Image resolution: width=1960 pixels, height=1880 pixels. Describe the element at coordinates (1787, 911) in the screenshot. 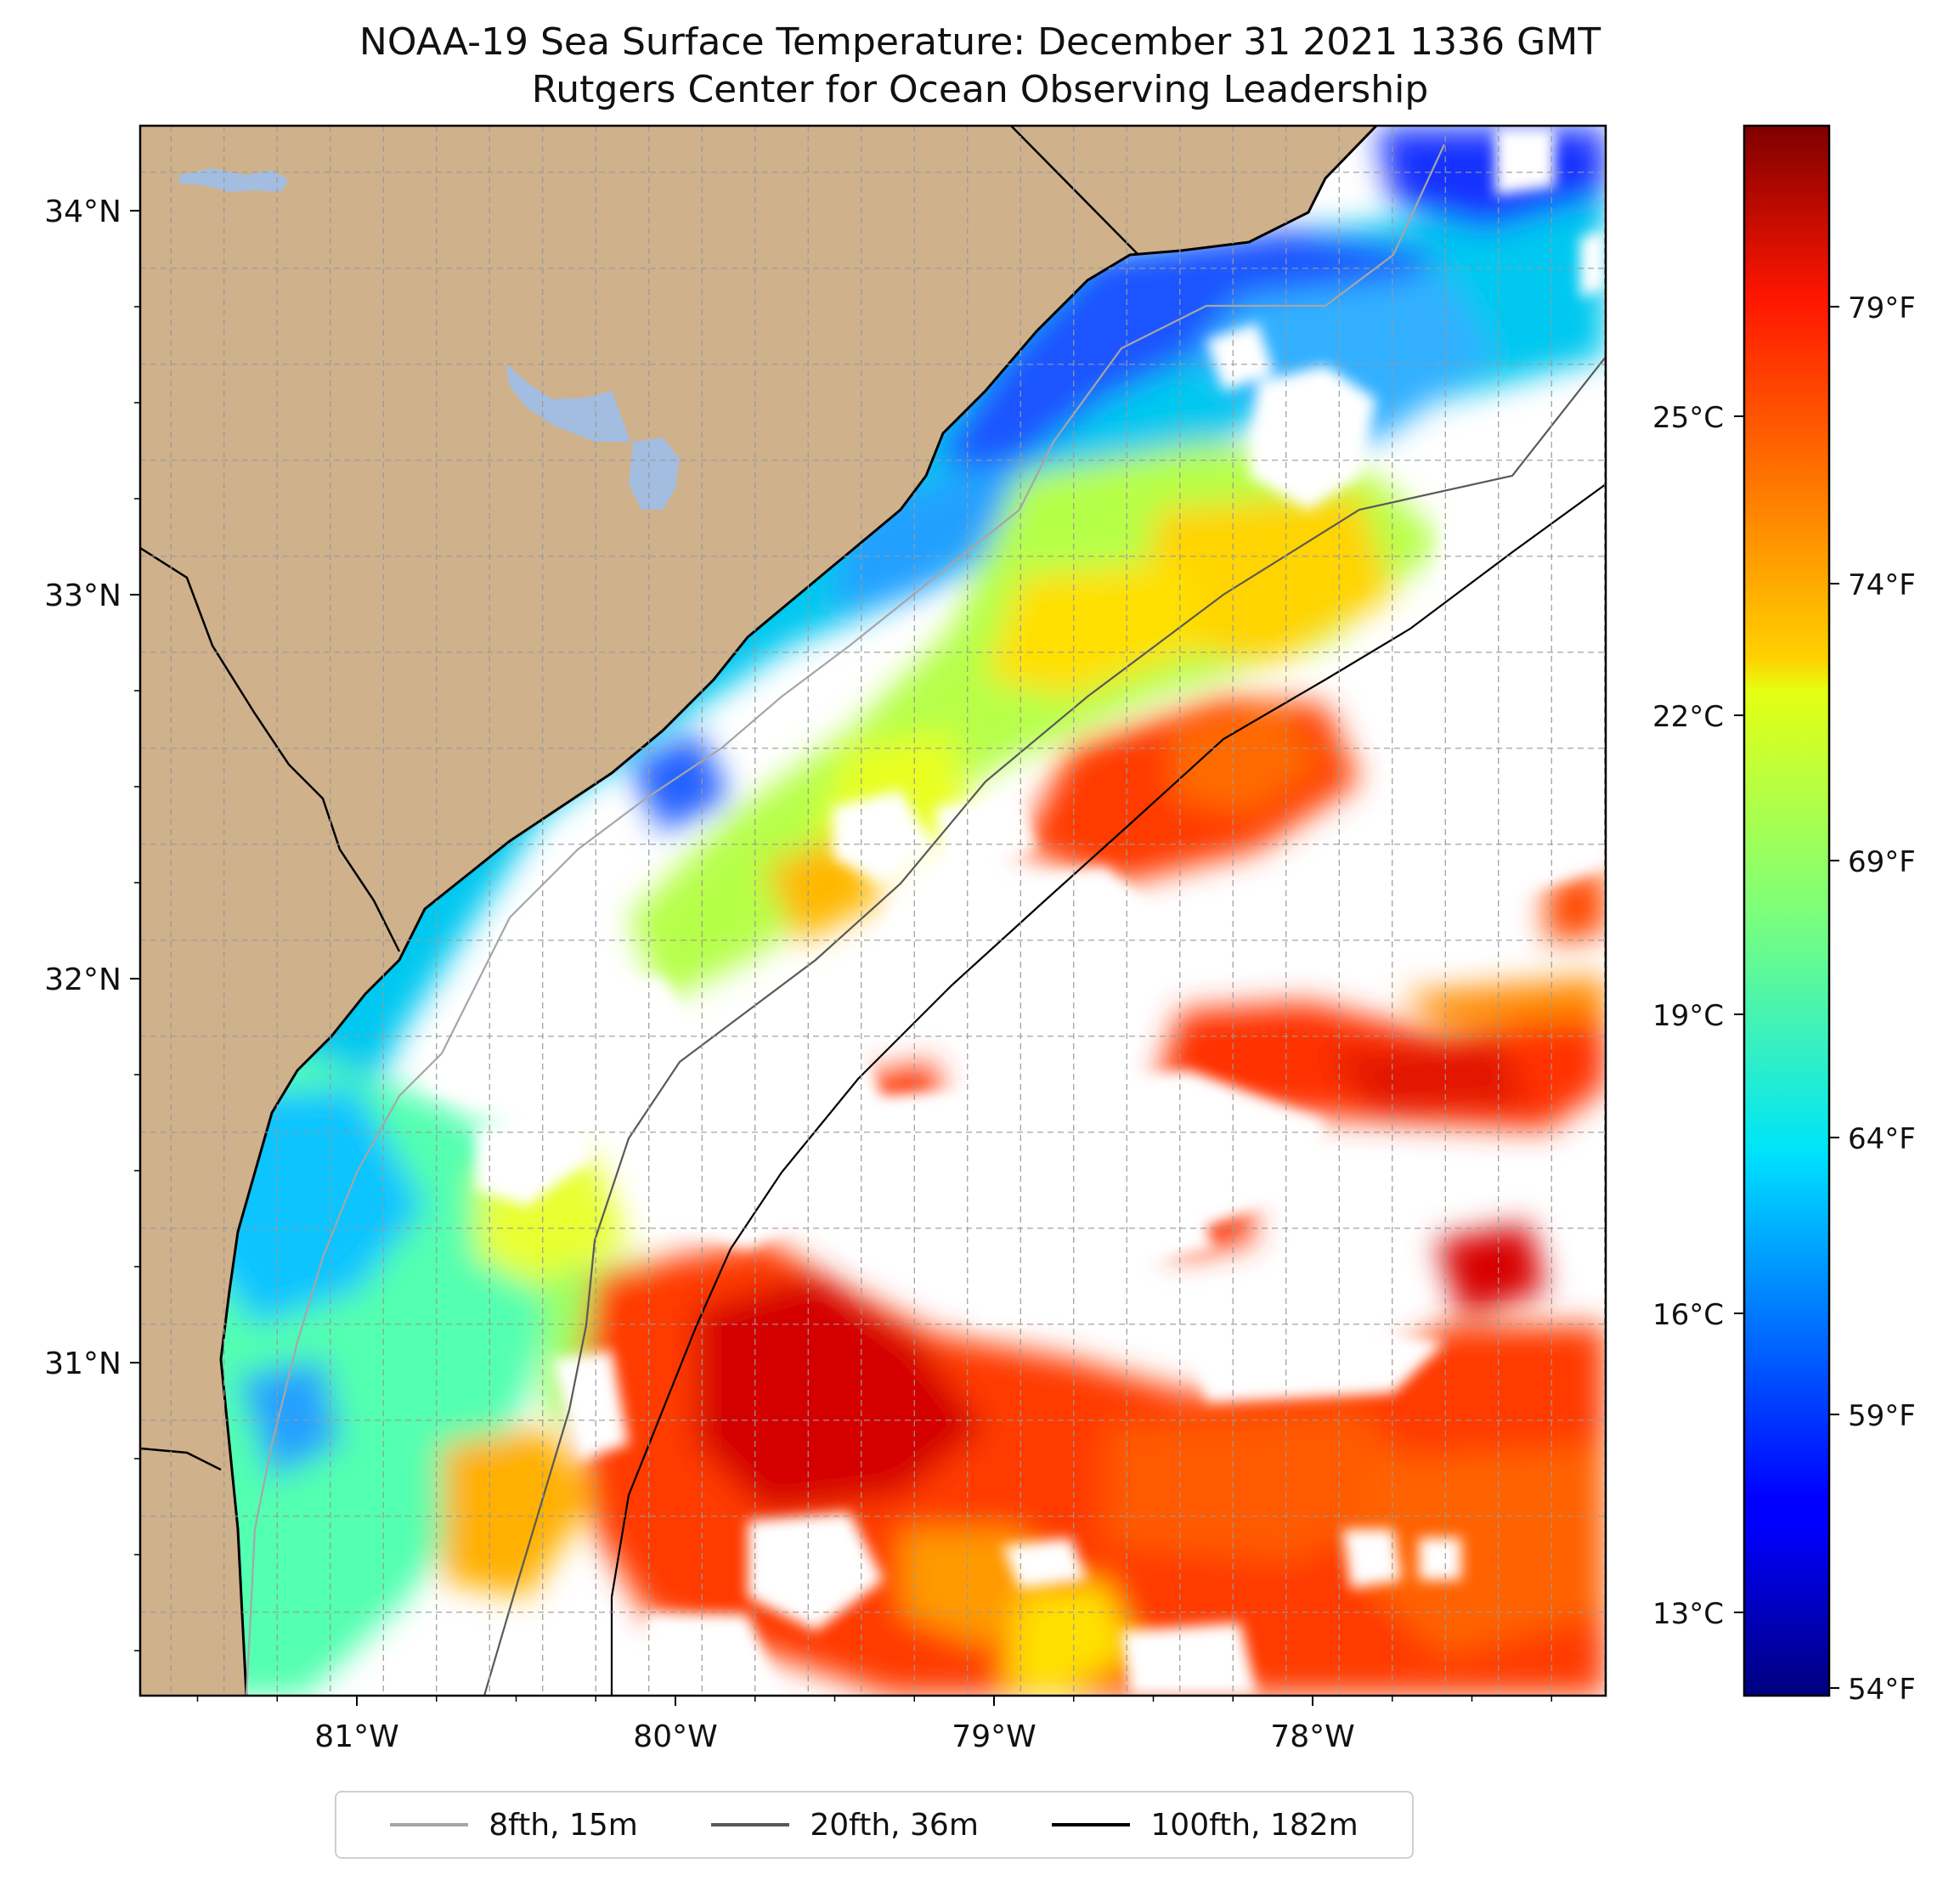

I see `colorbar-ramp` at that location.